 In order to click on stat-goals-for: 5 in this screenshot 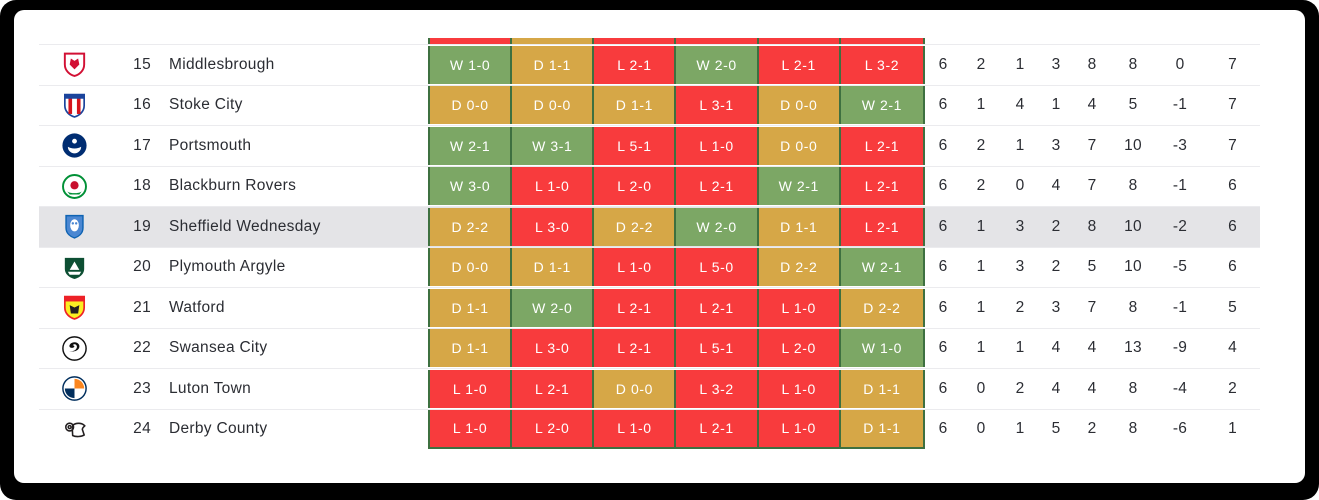, I will do `click(1092, 267)`.